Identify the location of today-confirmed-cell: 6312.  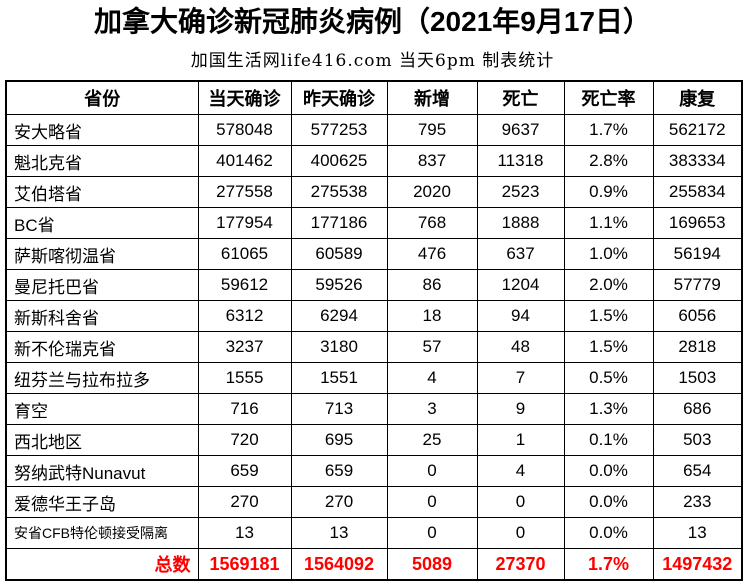
(244, 316).